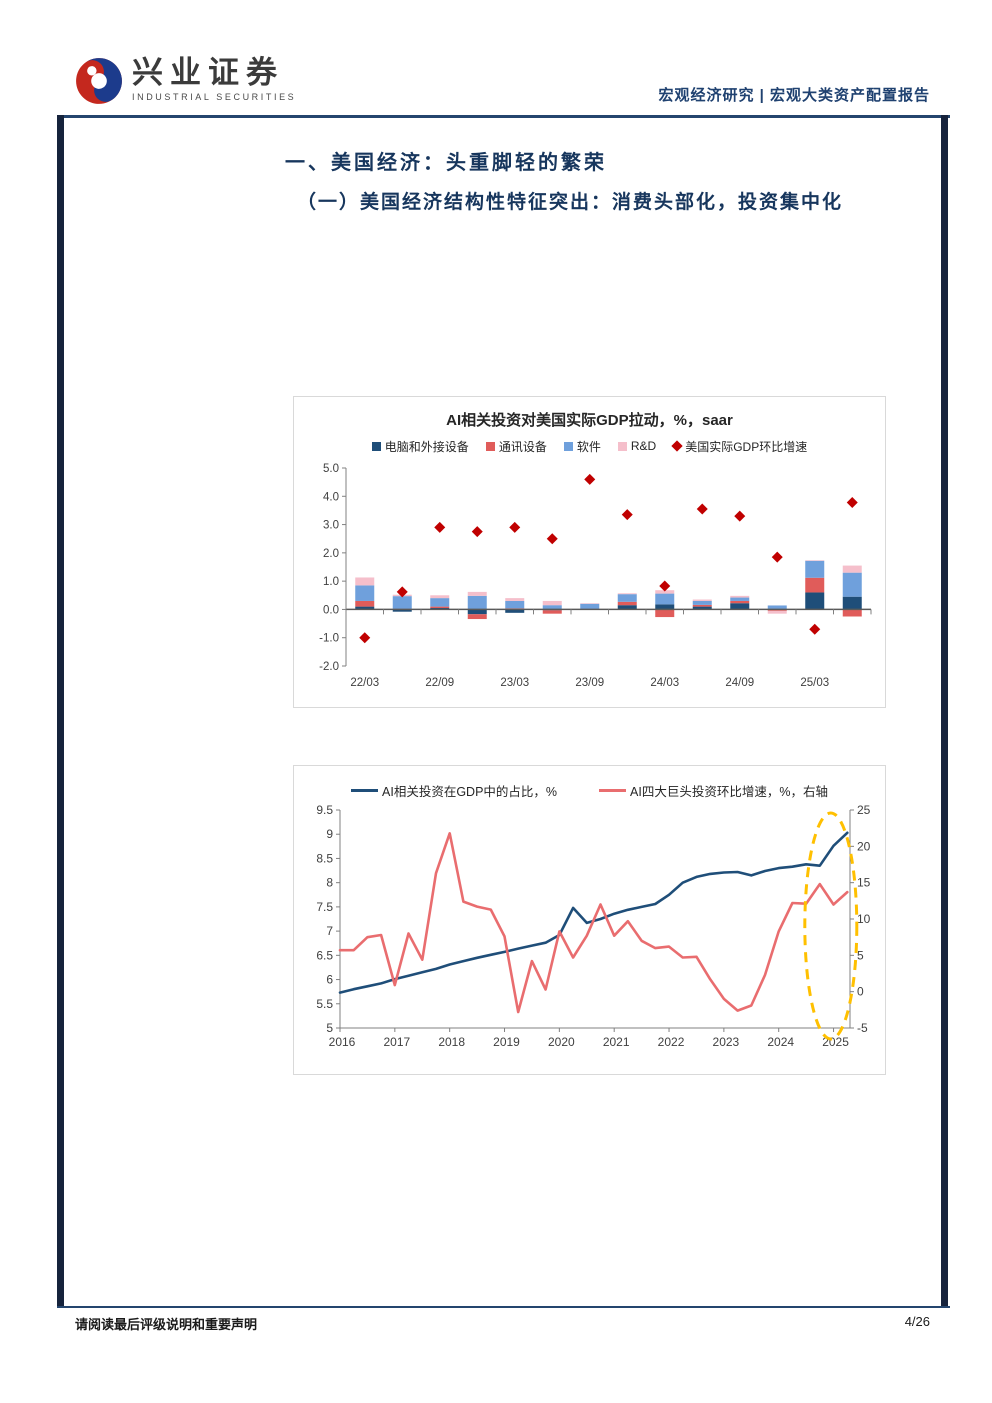 The image size is (992, 1403). Describe the element at coordinates (451, 1042) in the screenshot. I see `axis-tick-label: 2018` at that location.